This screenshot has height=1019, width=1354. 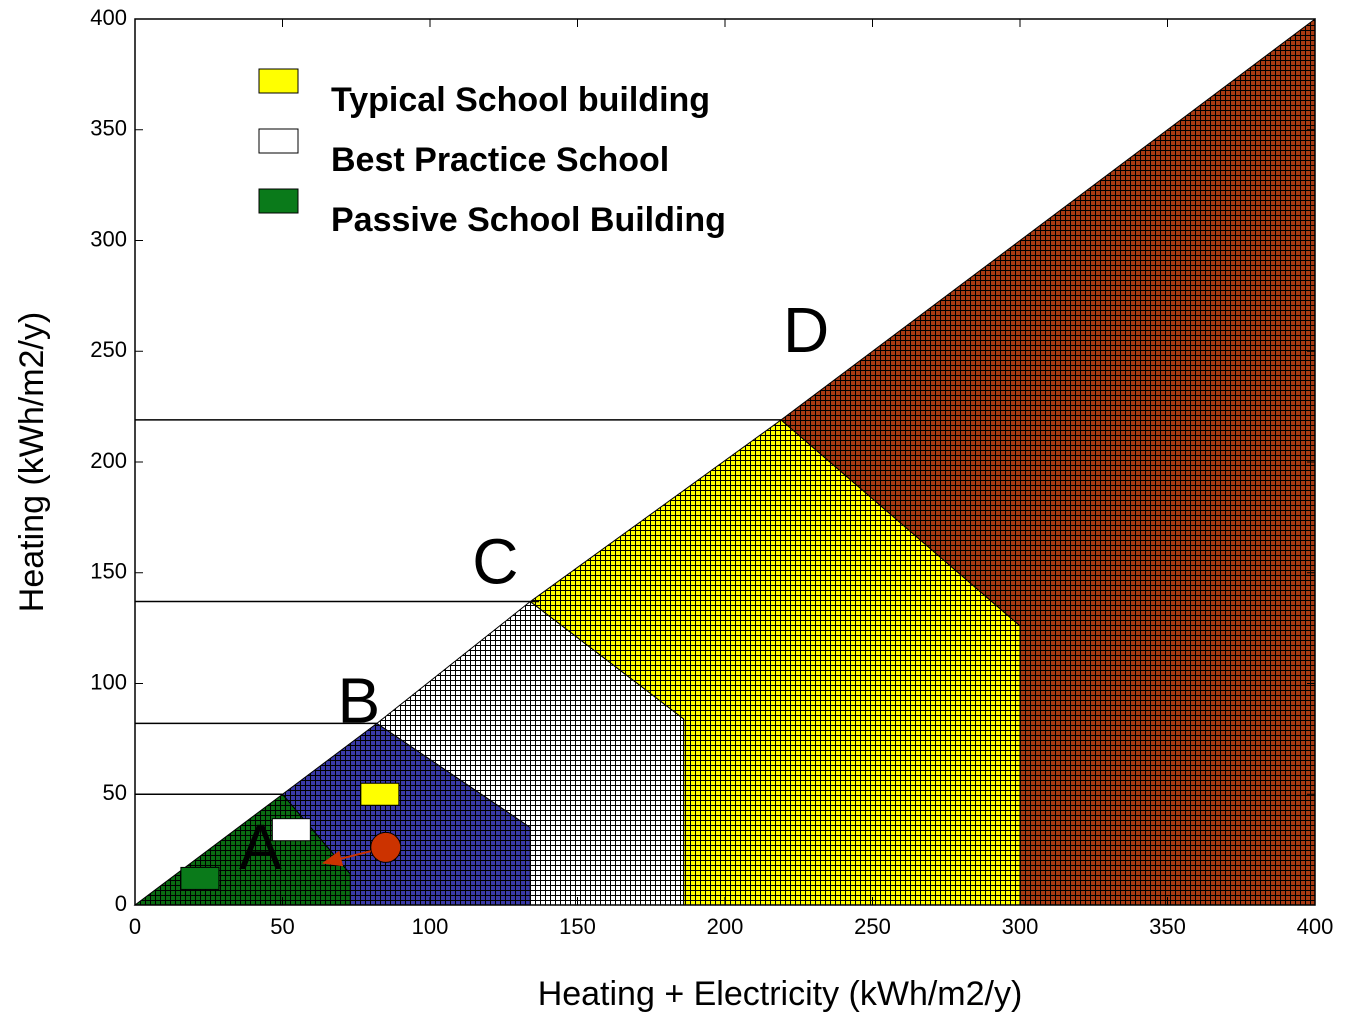 What do you see at coordinates (430, 926) in the screenshot?
I see `x-tick-label: 100` at bounding box center [430, 926].